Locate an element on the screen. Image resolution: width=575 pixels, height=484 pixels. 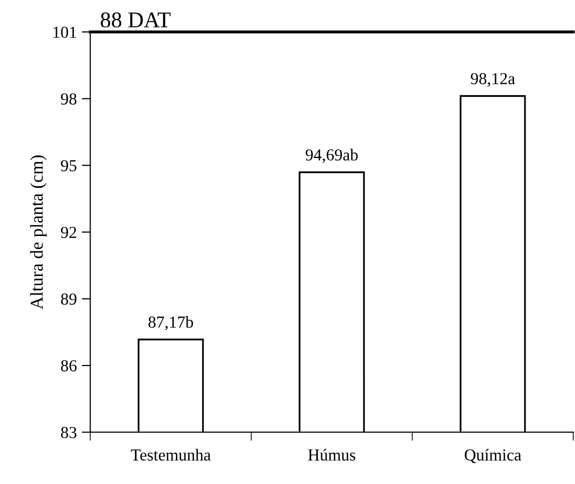
y-tick-label: 89 is located at coordinates (68, 299).